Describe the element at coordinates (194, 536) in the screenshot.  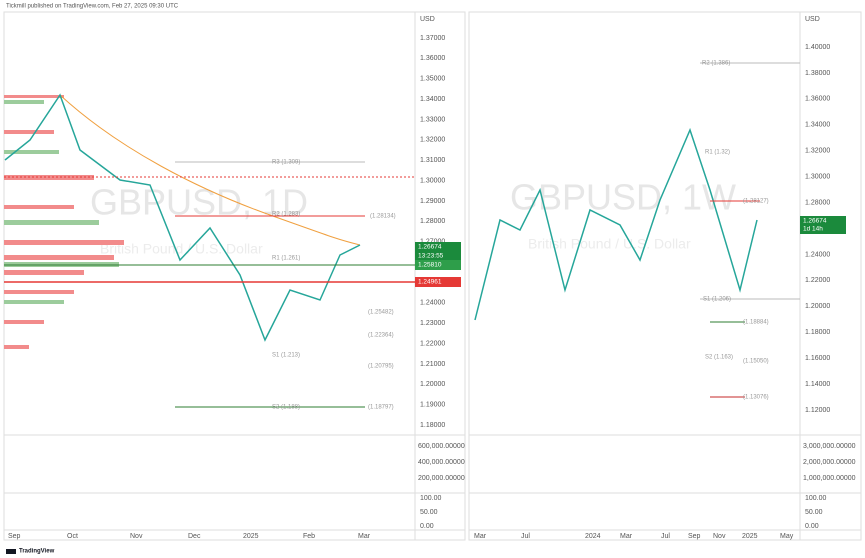
I see `time-label: Dec` at that location.